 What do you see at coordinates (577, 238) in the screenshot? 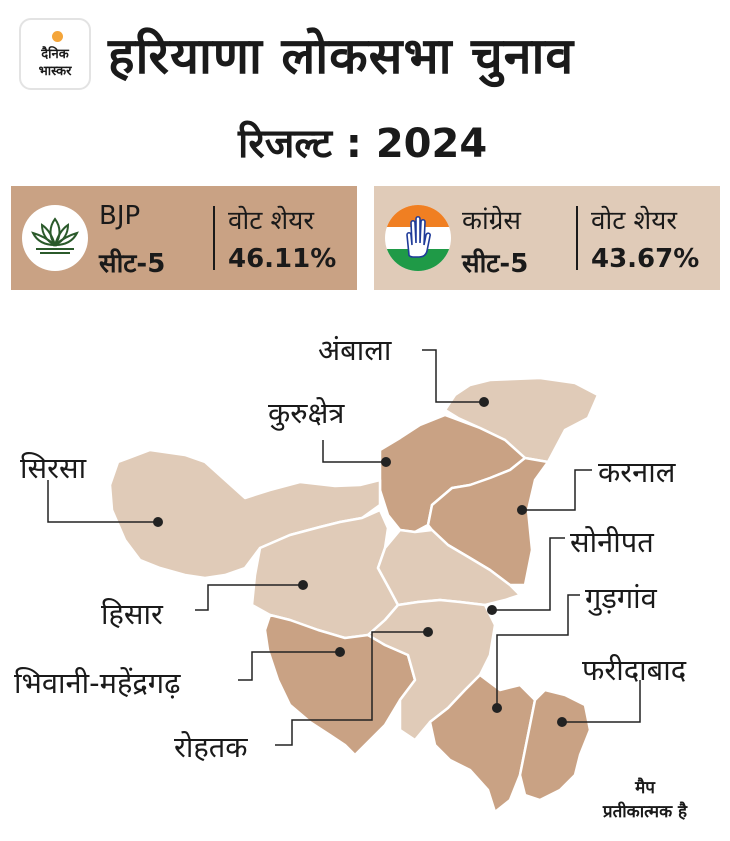
I see `congress-divider` at bounding box center [577, 238].